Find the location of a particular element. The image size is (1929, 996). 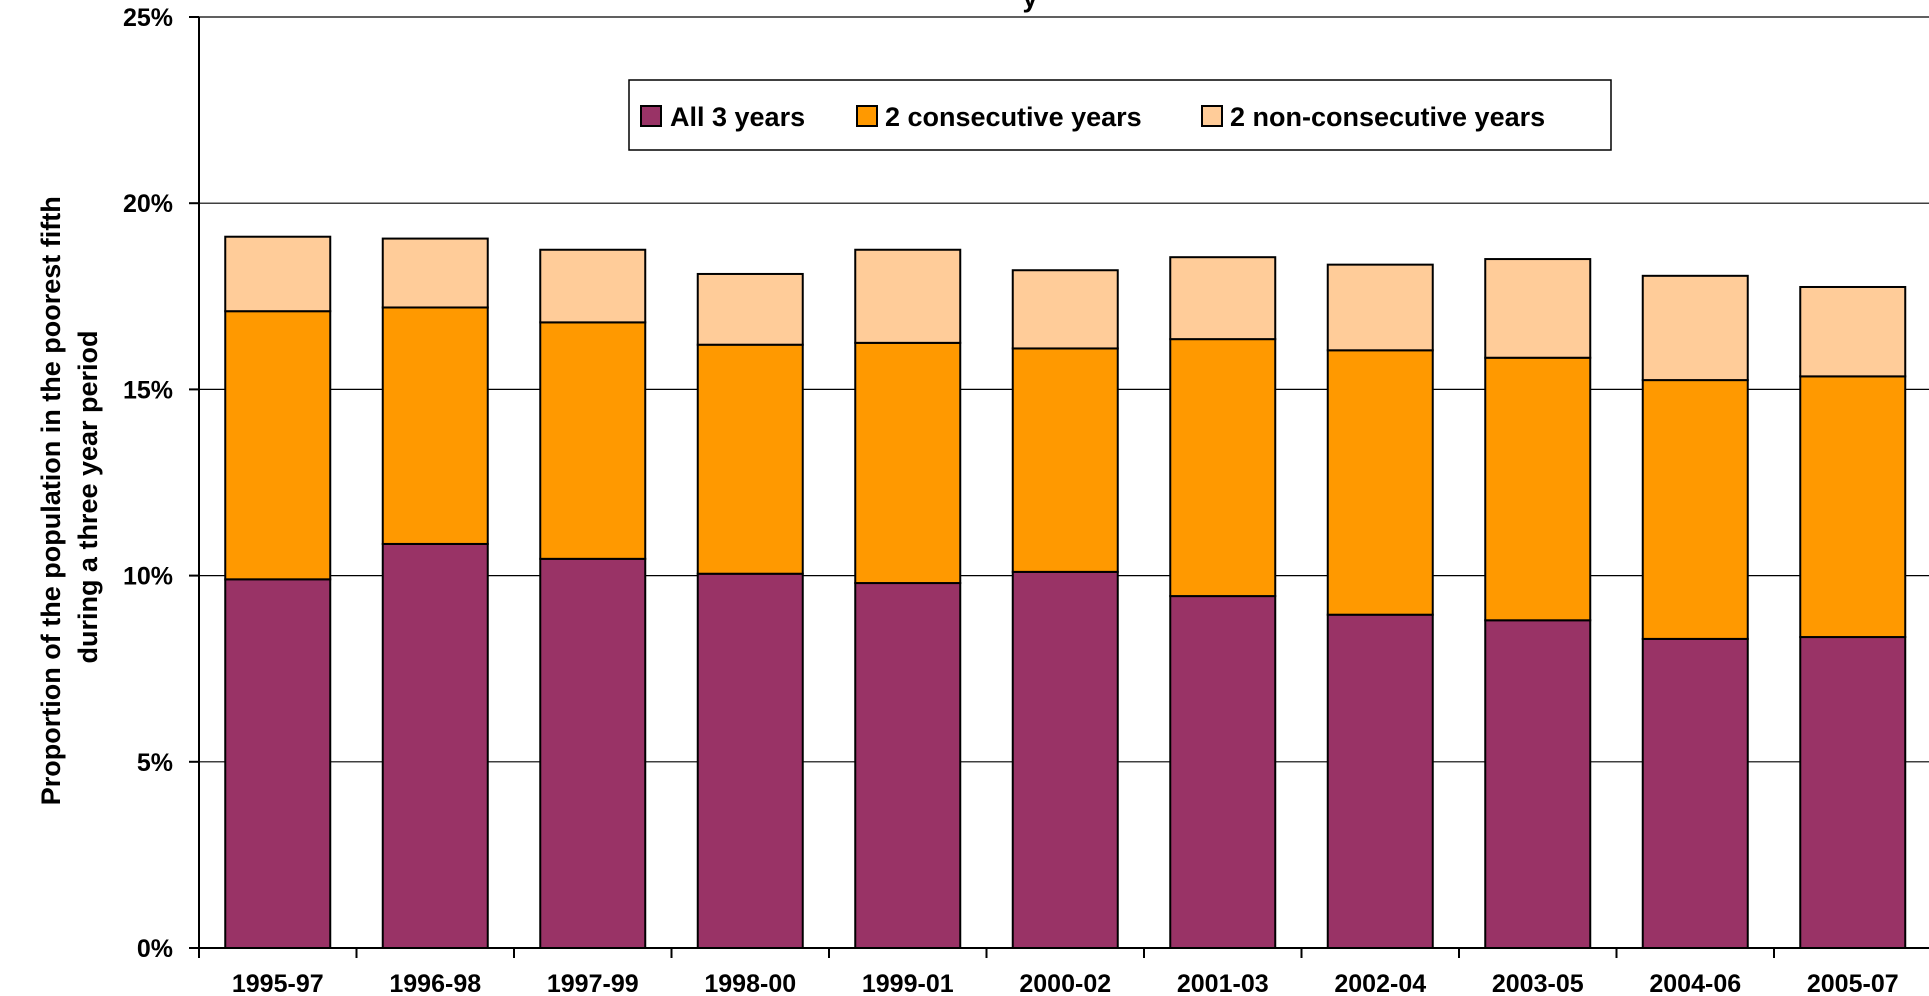

x-tick-label: 2001-03 is located at coordinates (1223, 983).